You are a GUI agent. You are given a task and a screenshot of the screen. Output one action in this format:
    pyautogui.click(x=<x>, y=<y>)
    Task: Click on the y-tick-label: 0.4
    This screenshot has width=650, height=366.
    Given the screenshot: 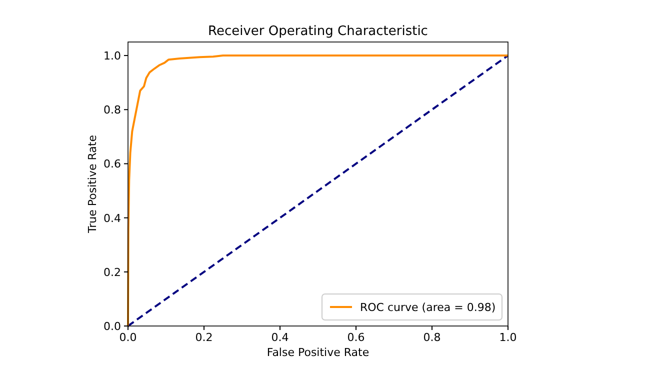 What is the action you would take?
    pyautogui.click(x=112, y=218)
    